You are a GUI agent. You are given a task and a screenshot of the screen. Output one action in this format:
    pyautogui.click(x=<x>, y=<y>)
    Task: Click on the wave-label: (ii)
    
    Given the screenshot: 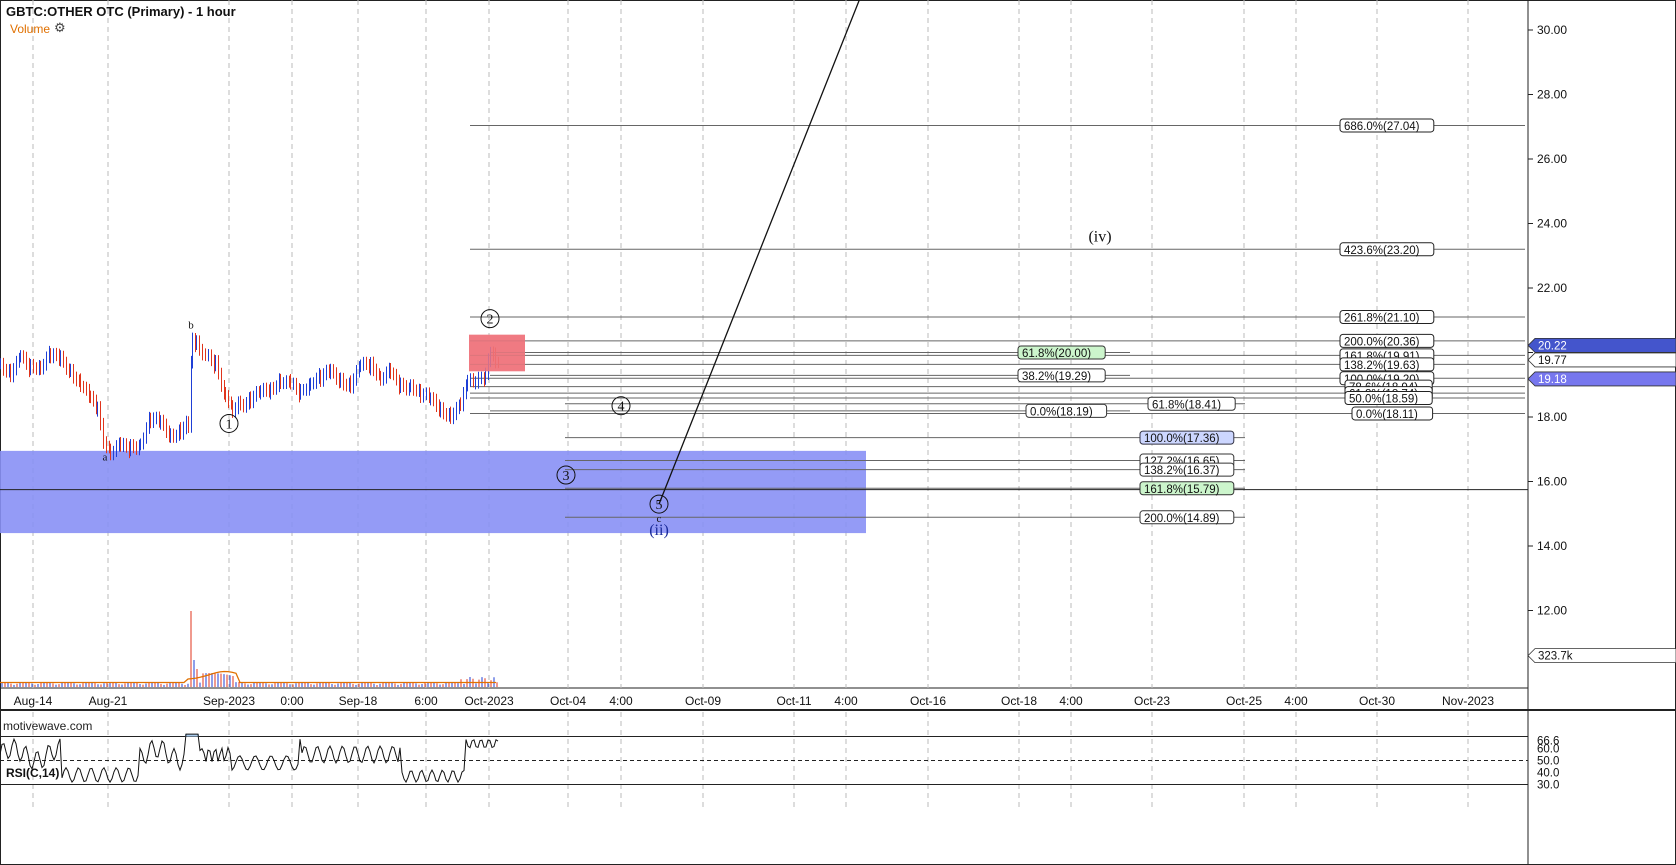 What is the action you would take?
    pyautogui.click(x=659, y=530)
    